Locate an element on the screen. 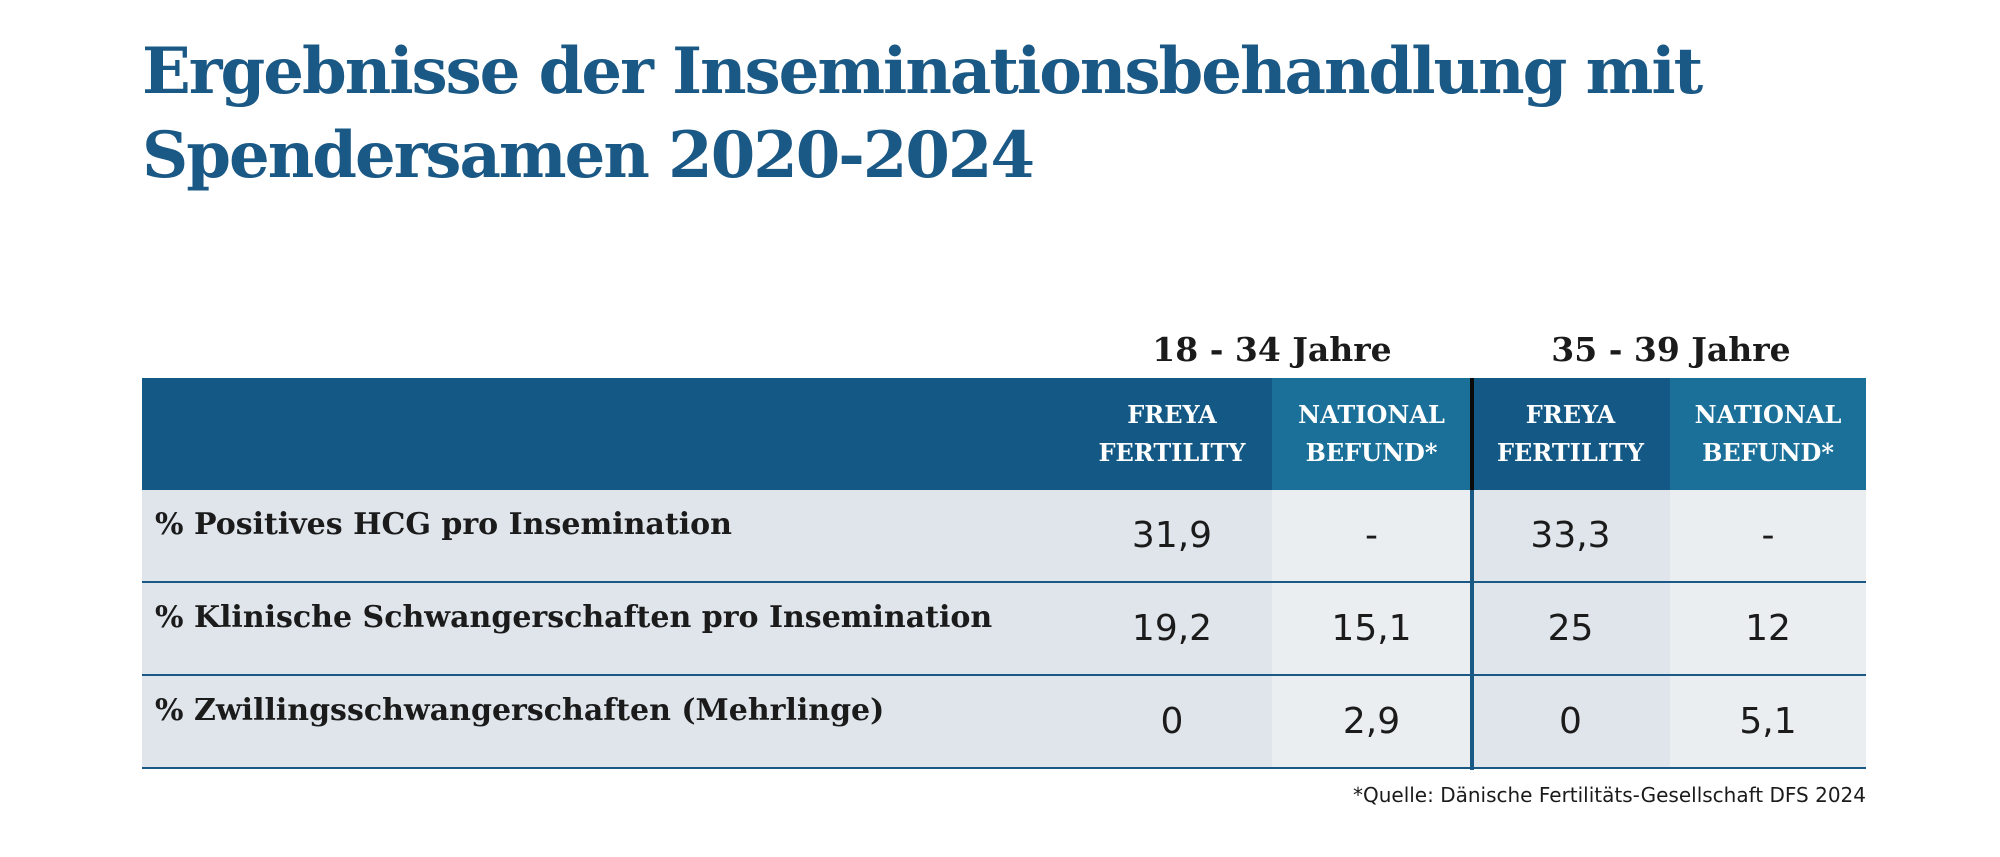 The height and width of the screenshot is (857, 2000). cell-value: 19,2 is located at coordinates (1172, 628).